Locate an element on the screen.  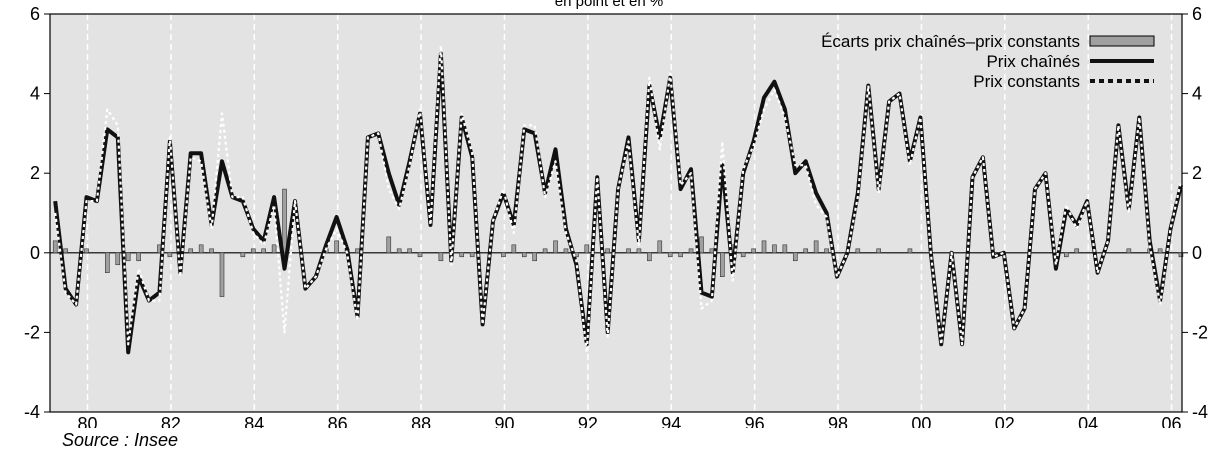
x-tick-label: 86 is located at coordinates (338, 421).